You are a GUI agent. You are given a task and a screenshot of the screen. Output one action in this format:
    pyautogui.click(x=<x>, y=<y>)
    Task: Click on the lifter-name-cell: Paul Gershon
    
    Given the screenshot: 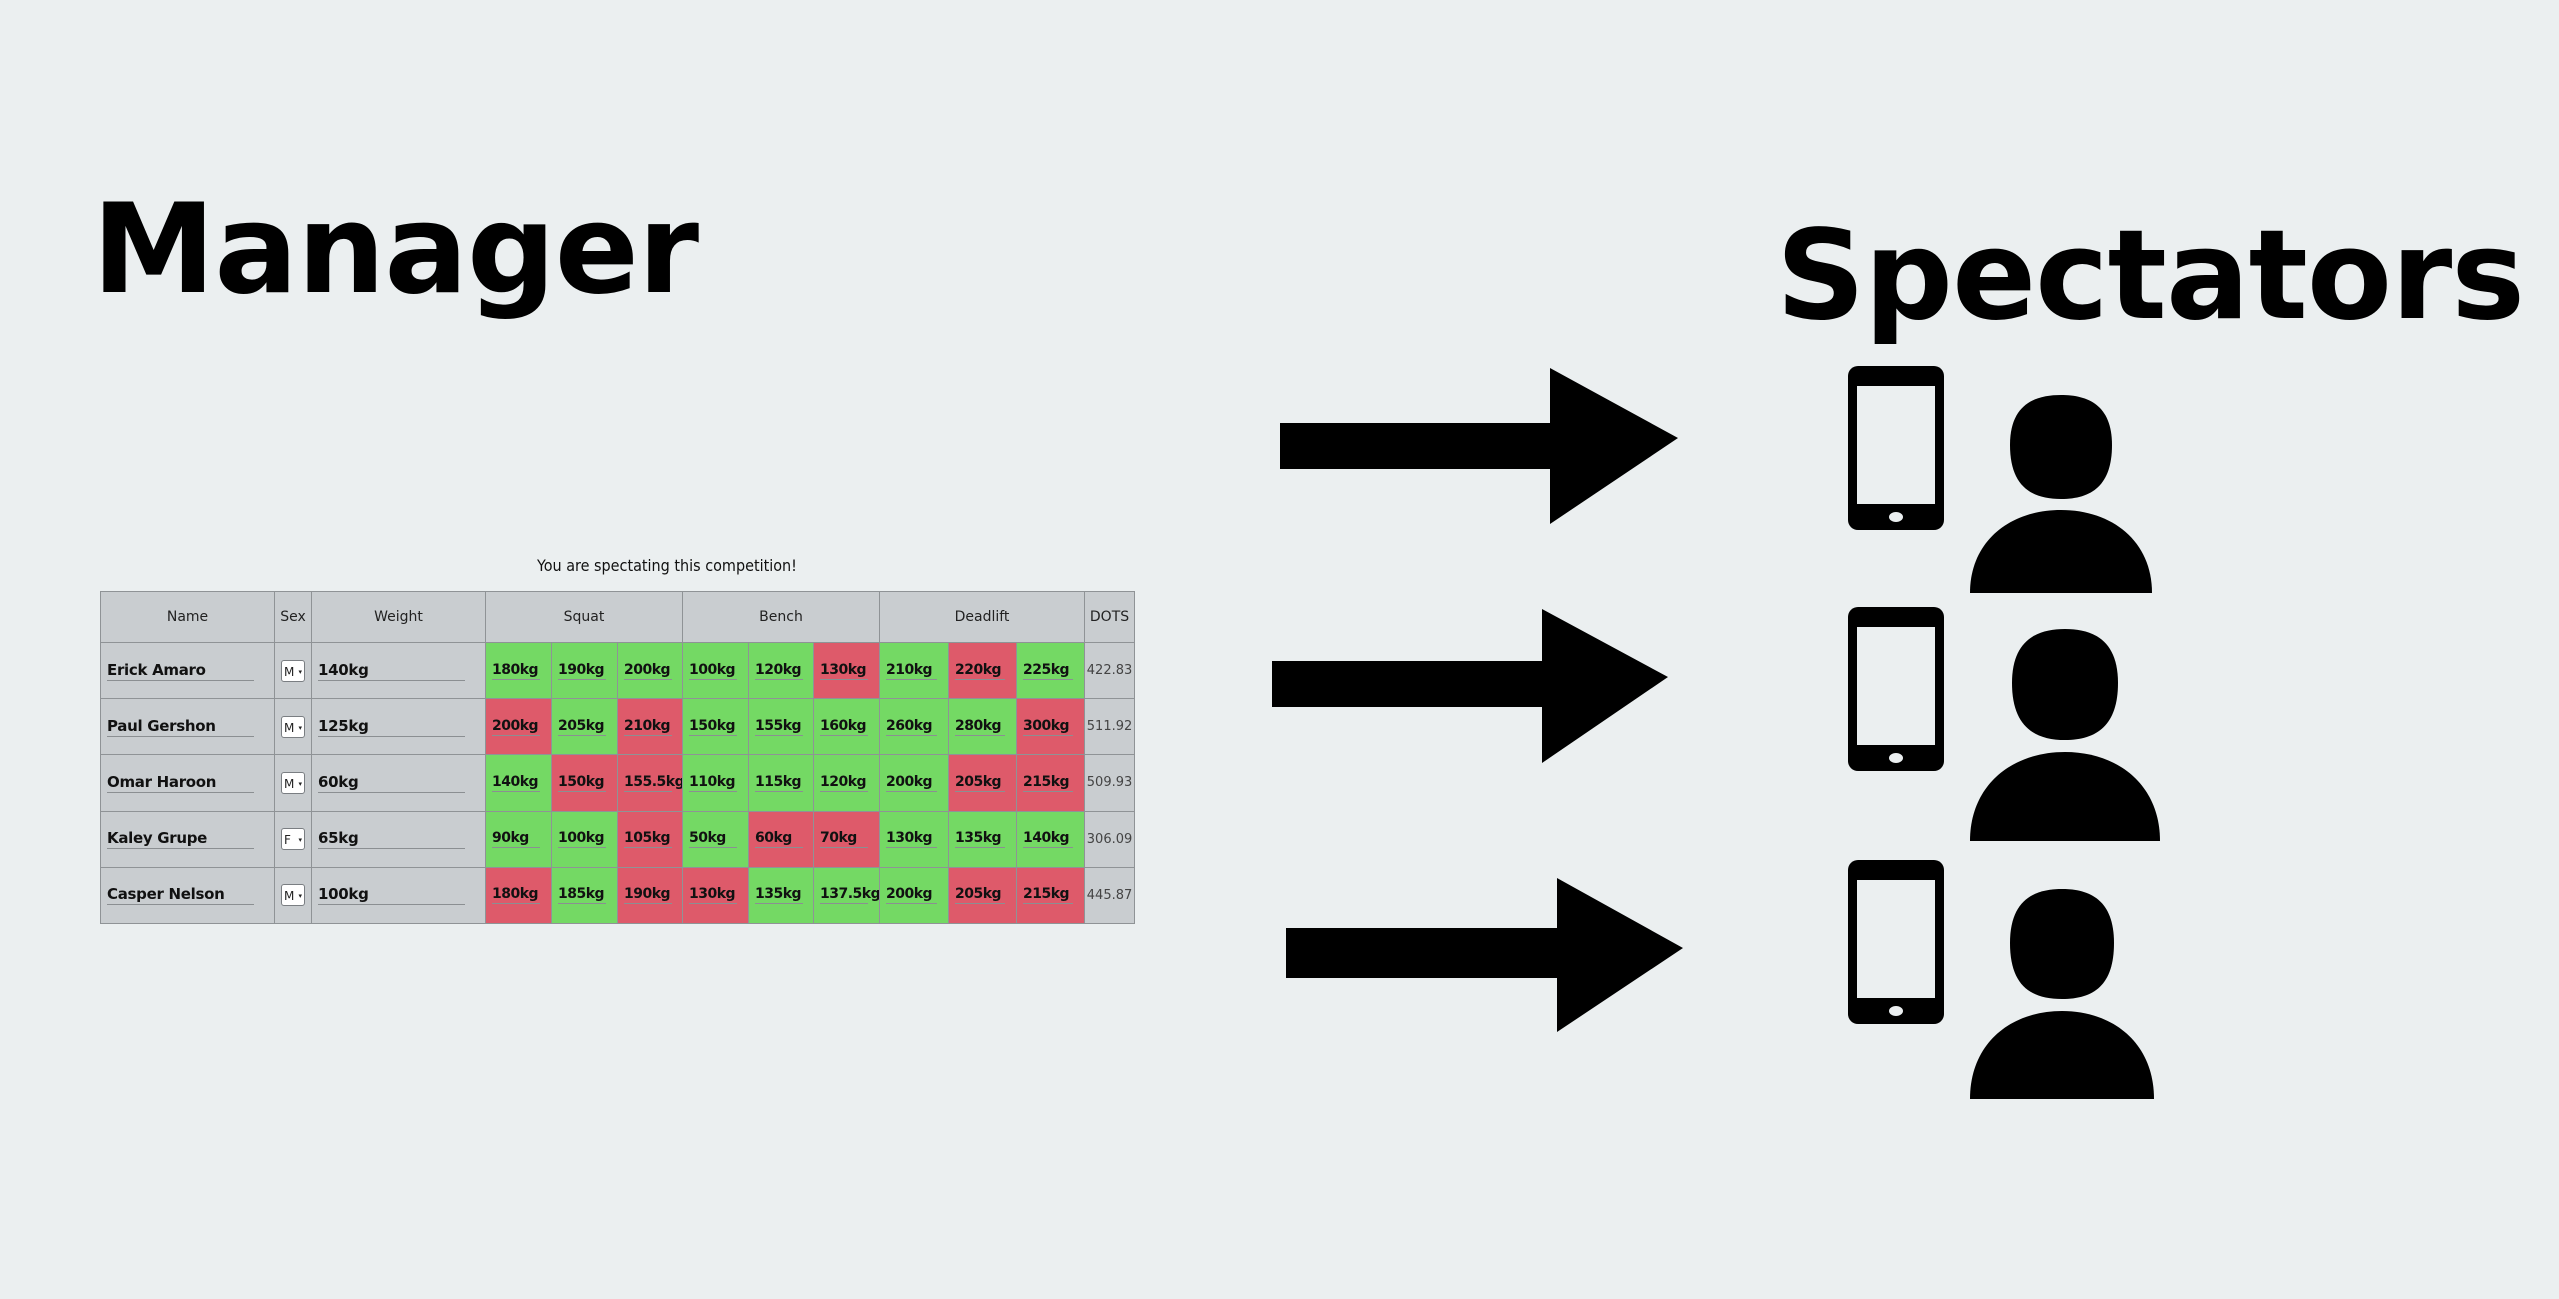 What is the action you would take?
    pyautogui.click(x=187, y=727)
    